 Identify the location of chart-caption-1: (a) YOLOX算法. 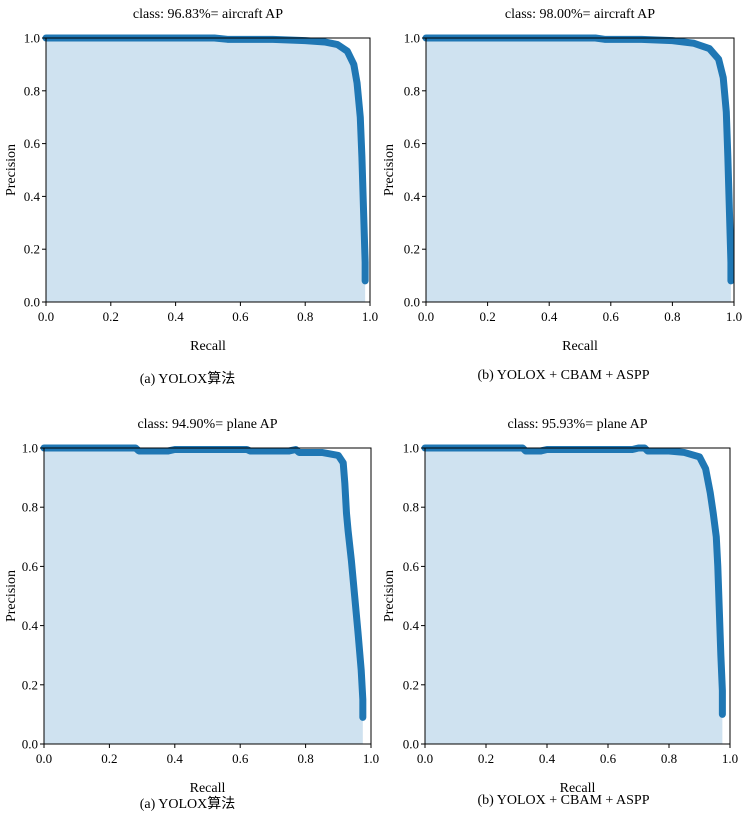
(187, 379).